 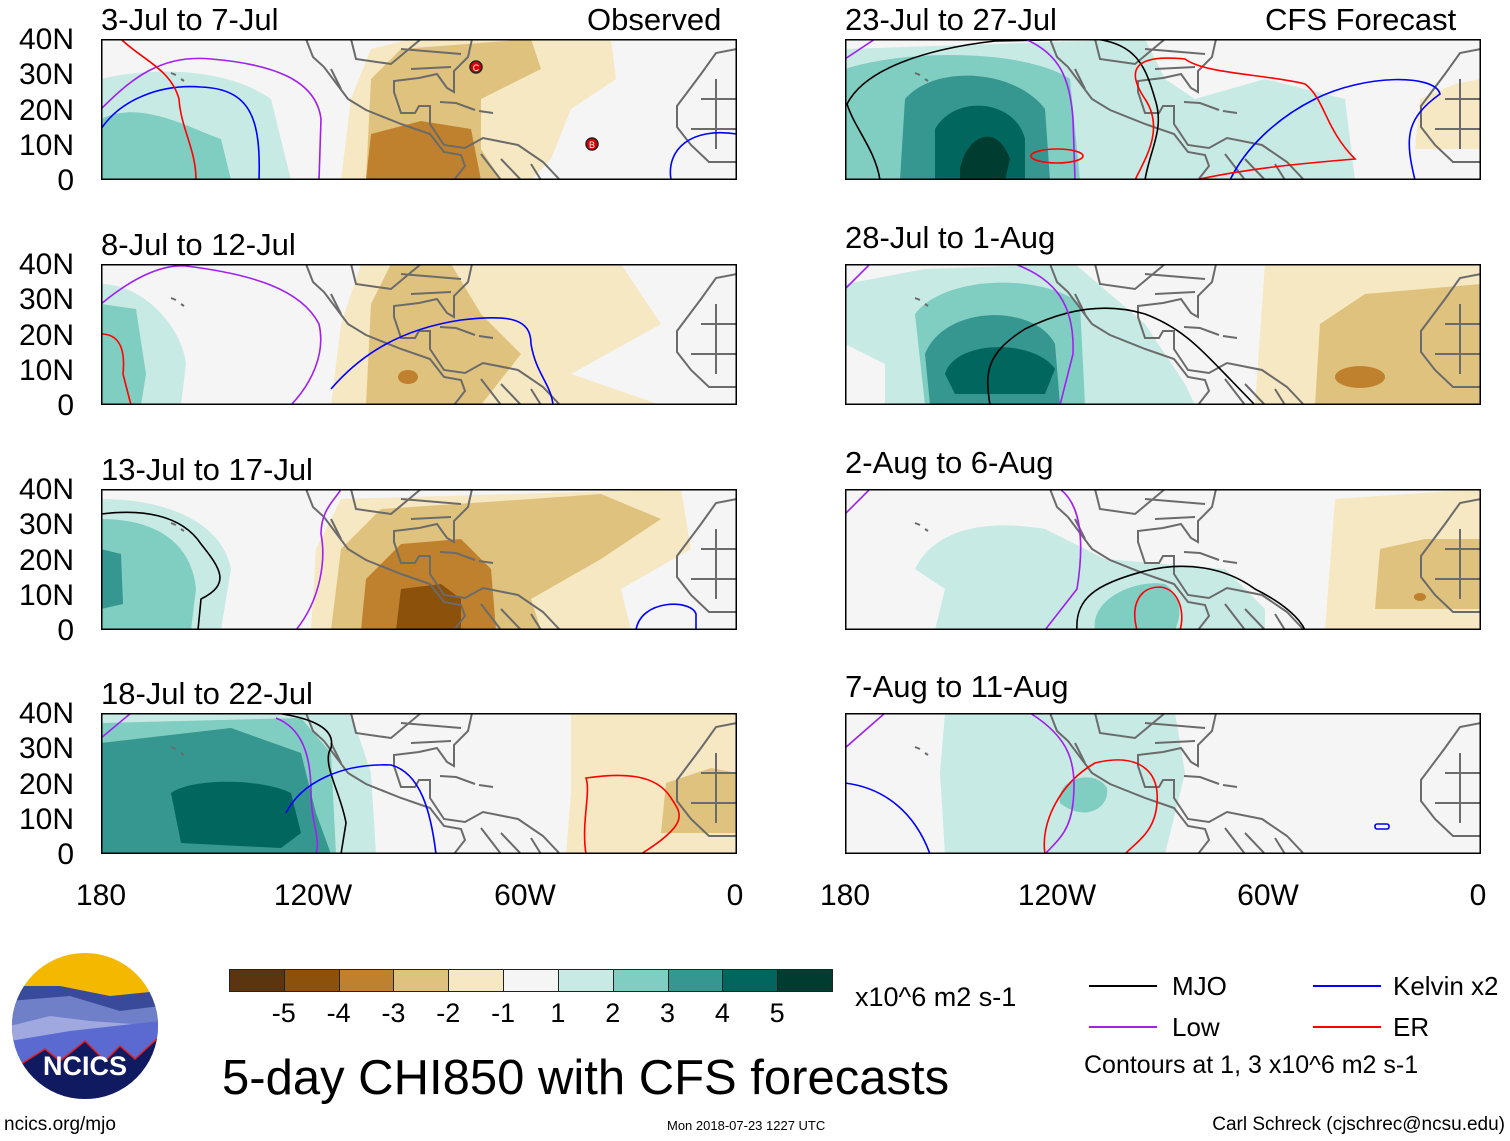 I want to click on map-panel-3jul-7jul: C B, so click(x=419, y=109).